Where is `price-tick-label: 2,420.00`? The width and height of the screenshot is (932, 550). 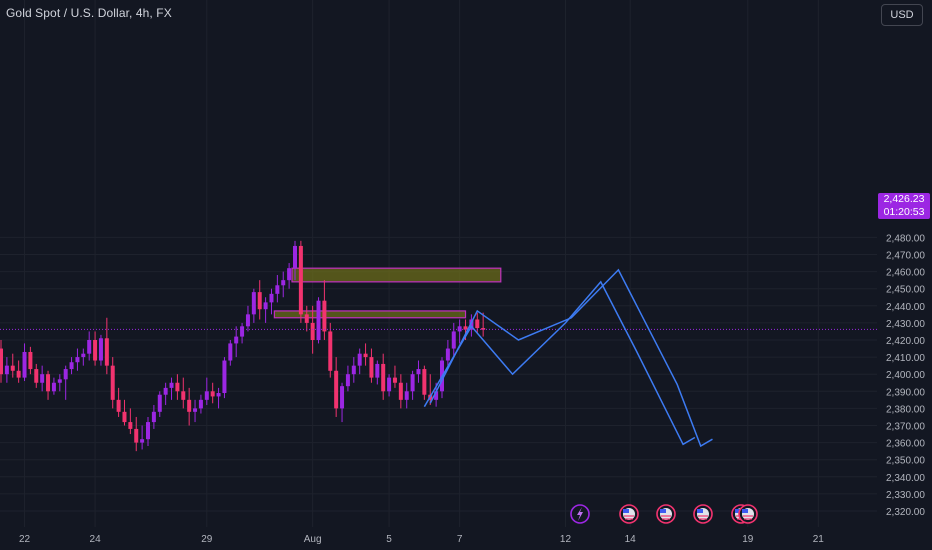
price-tick-label: 2,420.00 is located at coordinates (905, 341).